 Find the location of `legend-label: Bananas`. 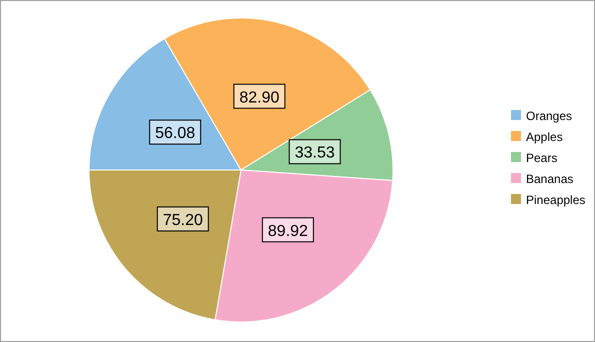

legend-label: Bananas is located at coordinates (550, 179).